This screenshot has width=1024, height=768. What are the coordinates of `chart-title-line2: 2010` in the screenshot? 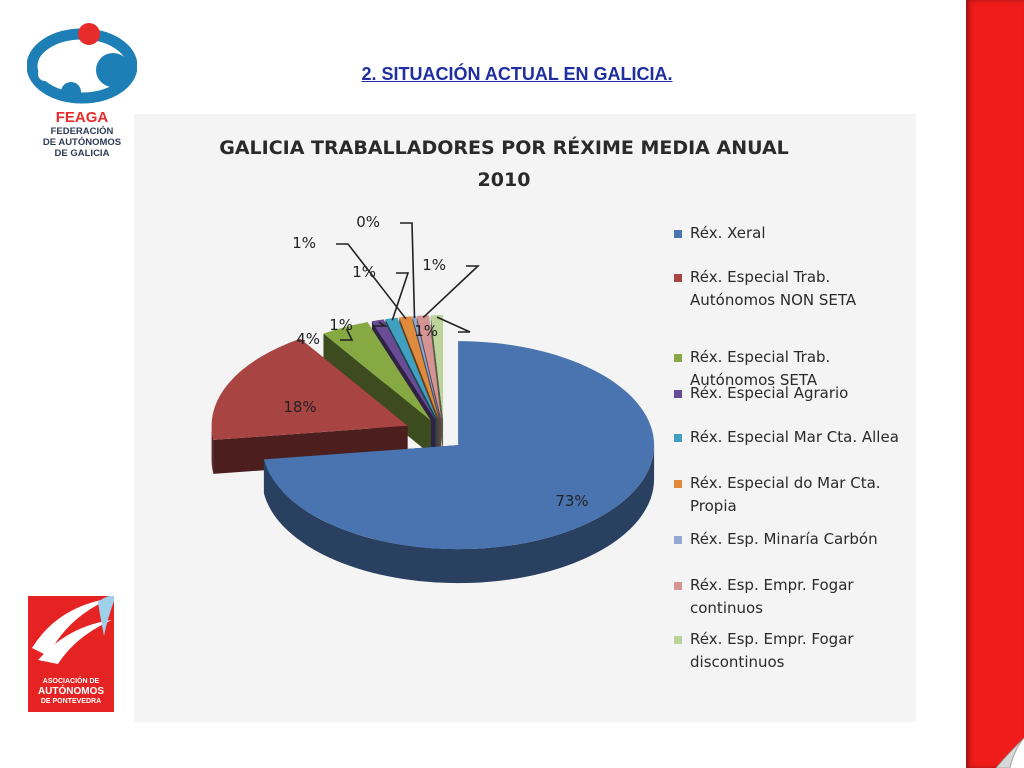 It's located at (504, 180).